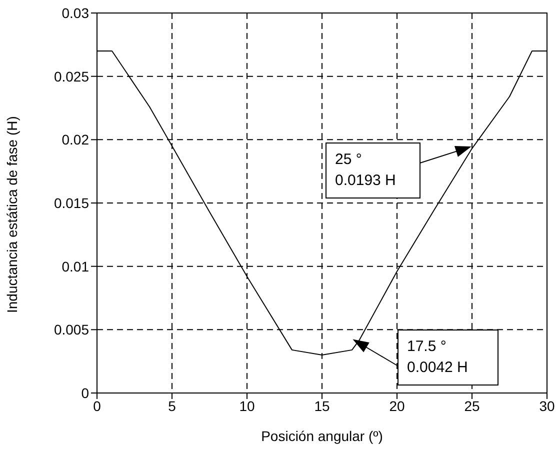  What do you see at coordinates (76, 12) in the screenshot?
I see `y-tick-label: 0.03` at bounding box center [76, 12].